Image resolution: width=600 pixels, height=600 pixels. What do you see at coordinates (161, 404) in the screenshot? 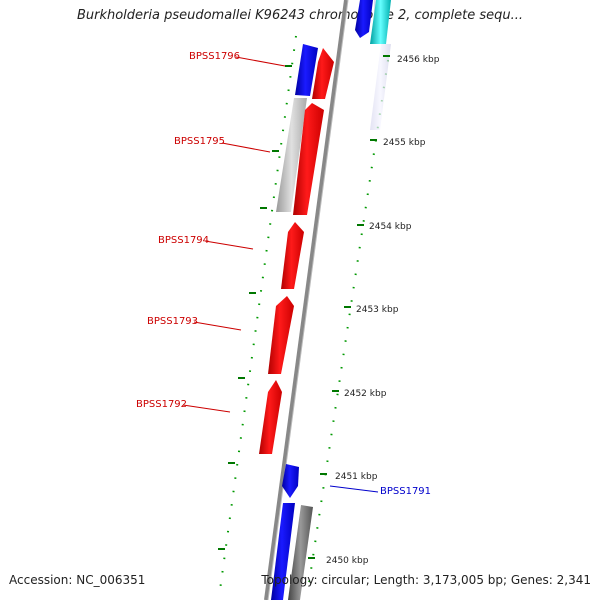
I see `gene-label-bpss1792: BPSS1792` at bounding box center [161, 404].